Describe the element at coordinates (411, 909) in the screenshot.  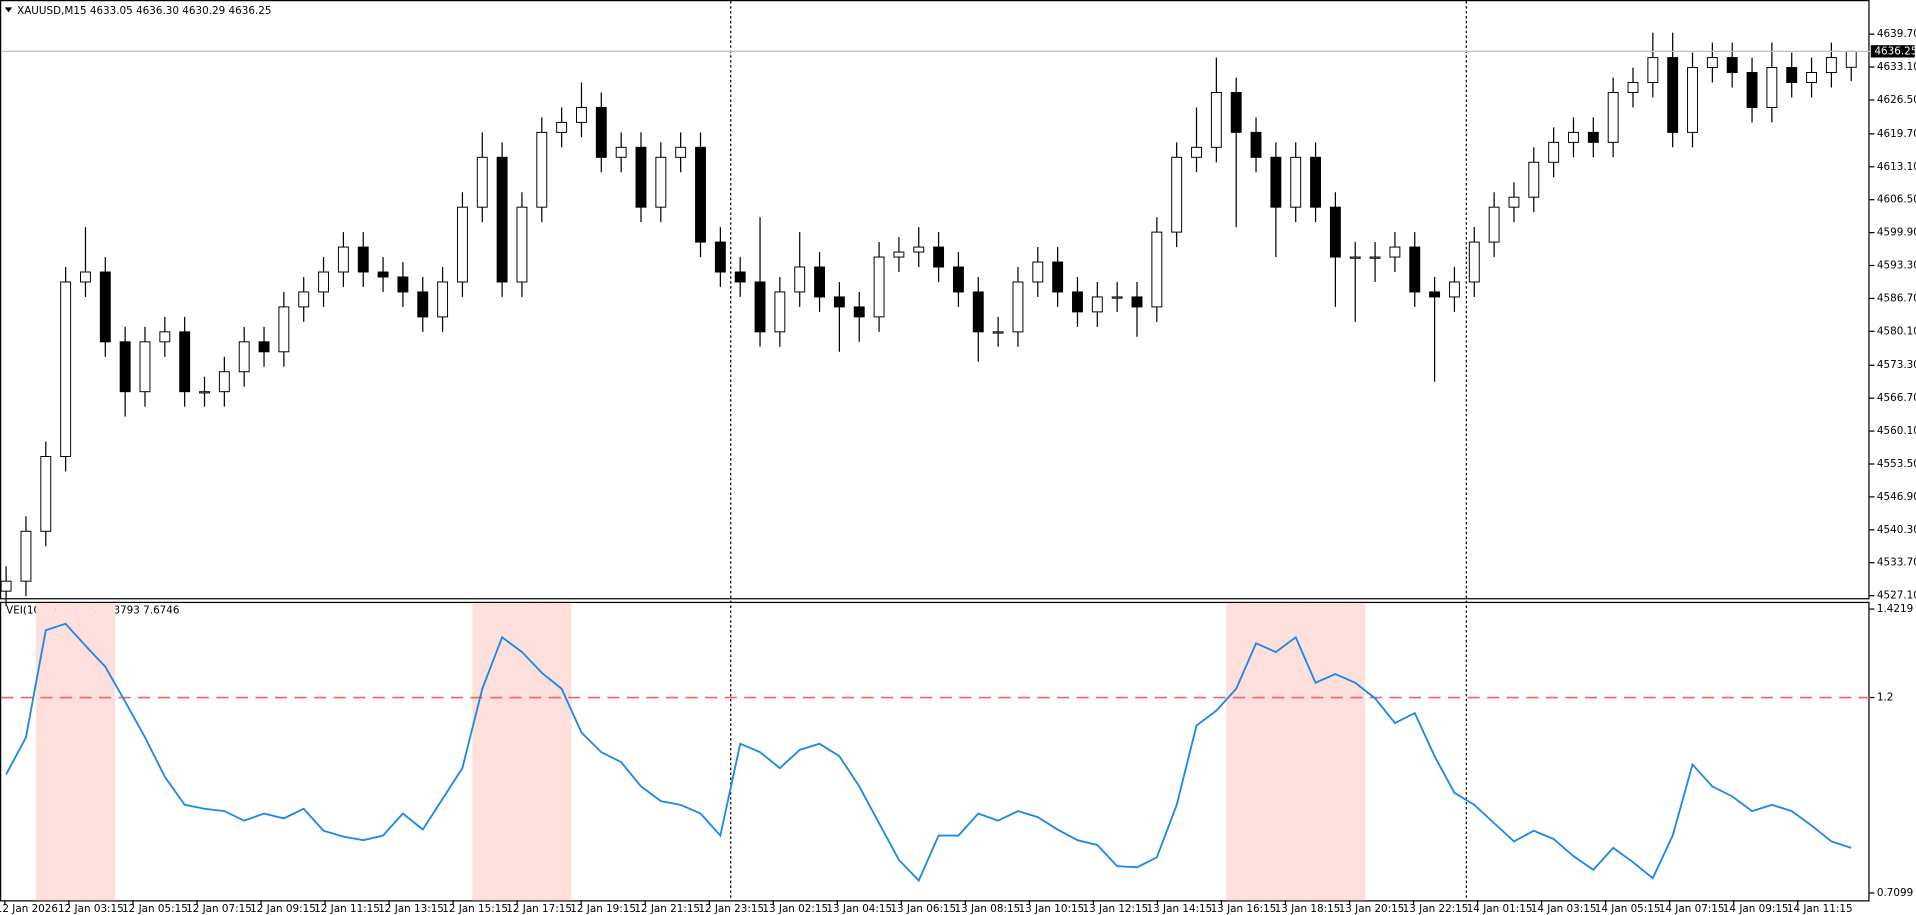
I see `x-tick-label: 12 Jan 13:15` at that location.